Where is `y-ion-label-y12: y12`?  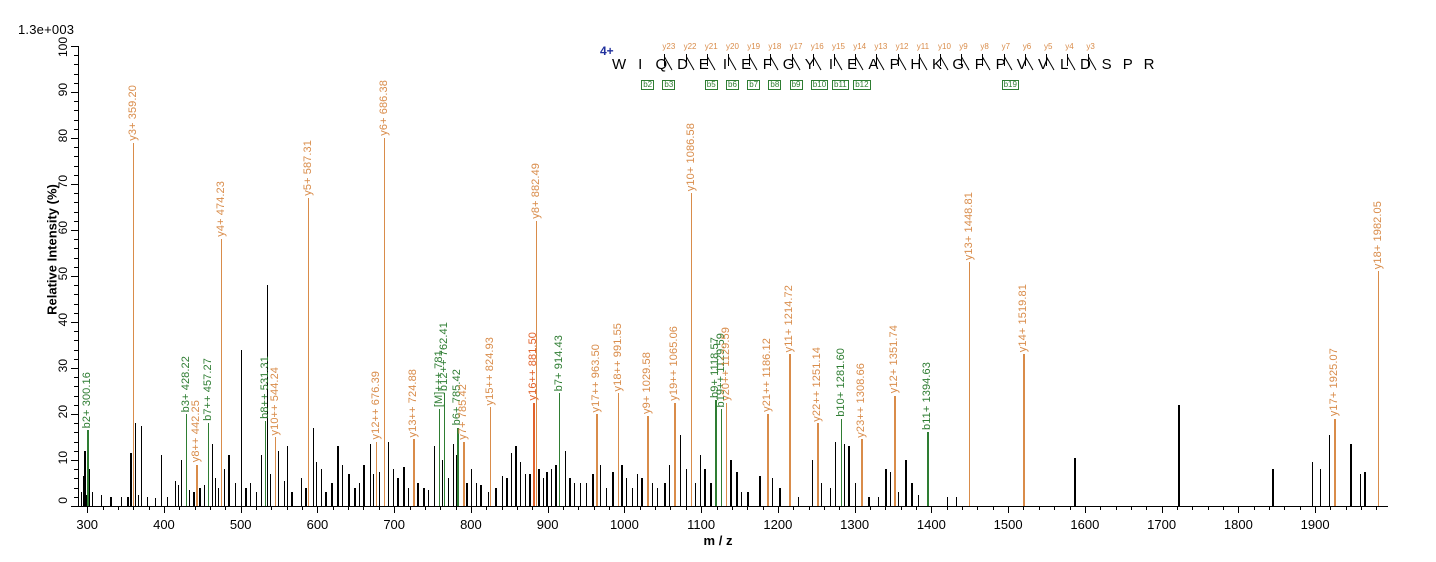
y-ion-label-y12: y12 is located at coordinates (902, 46).